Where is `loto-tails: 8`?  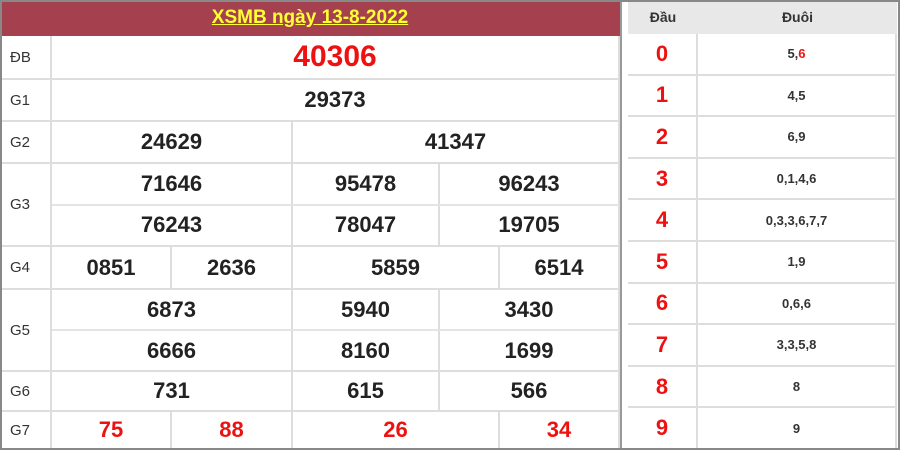
loto-tails: 8 is located at coordinates (796, 387).